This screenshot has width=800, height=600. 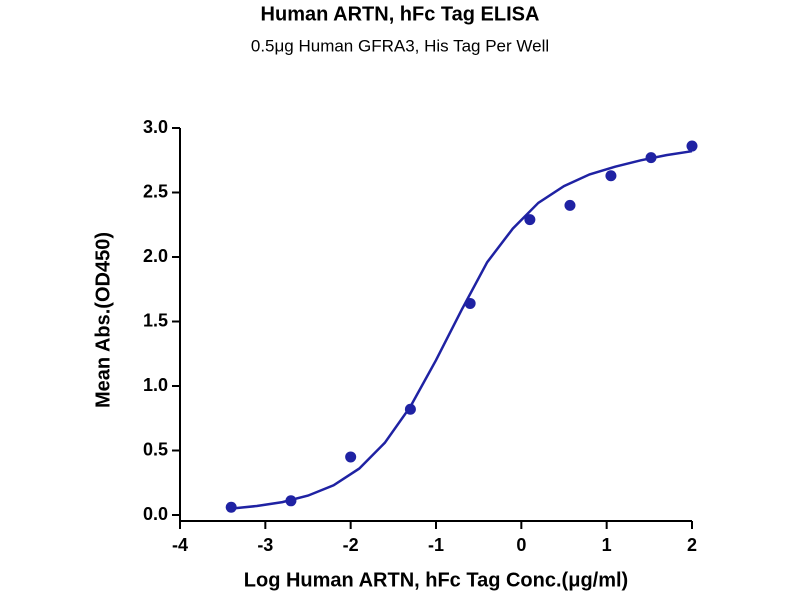 What do you see at coordinates (351, 545) in the screenshot?
I see `x-tick-label: -2` at bounding box center [351, 545].